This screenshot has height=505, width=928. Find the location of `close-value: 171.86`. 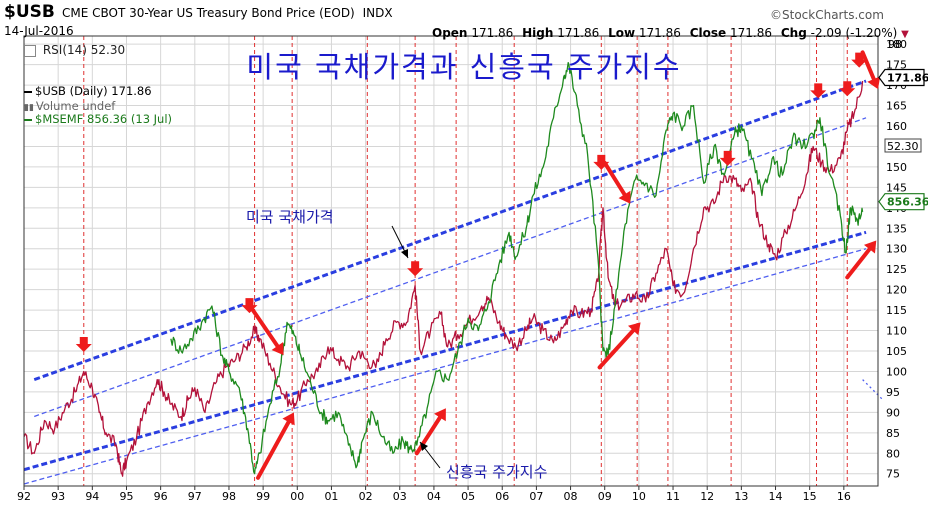

close-value: 171.86 is located at coordinates (751, 33).